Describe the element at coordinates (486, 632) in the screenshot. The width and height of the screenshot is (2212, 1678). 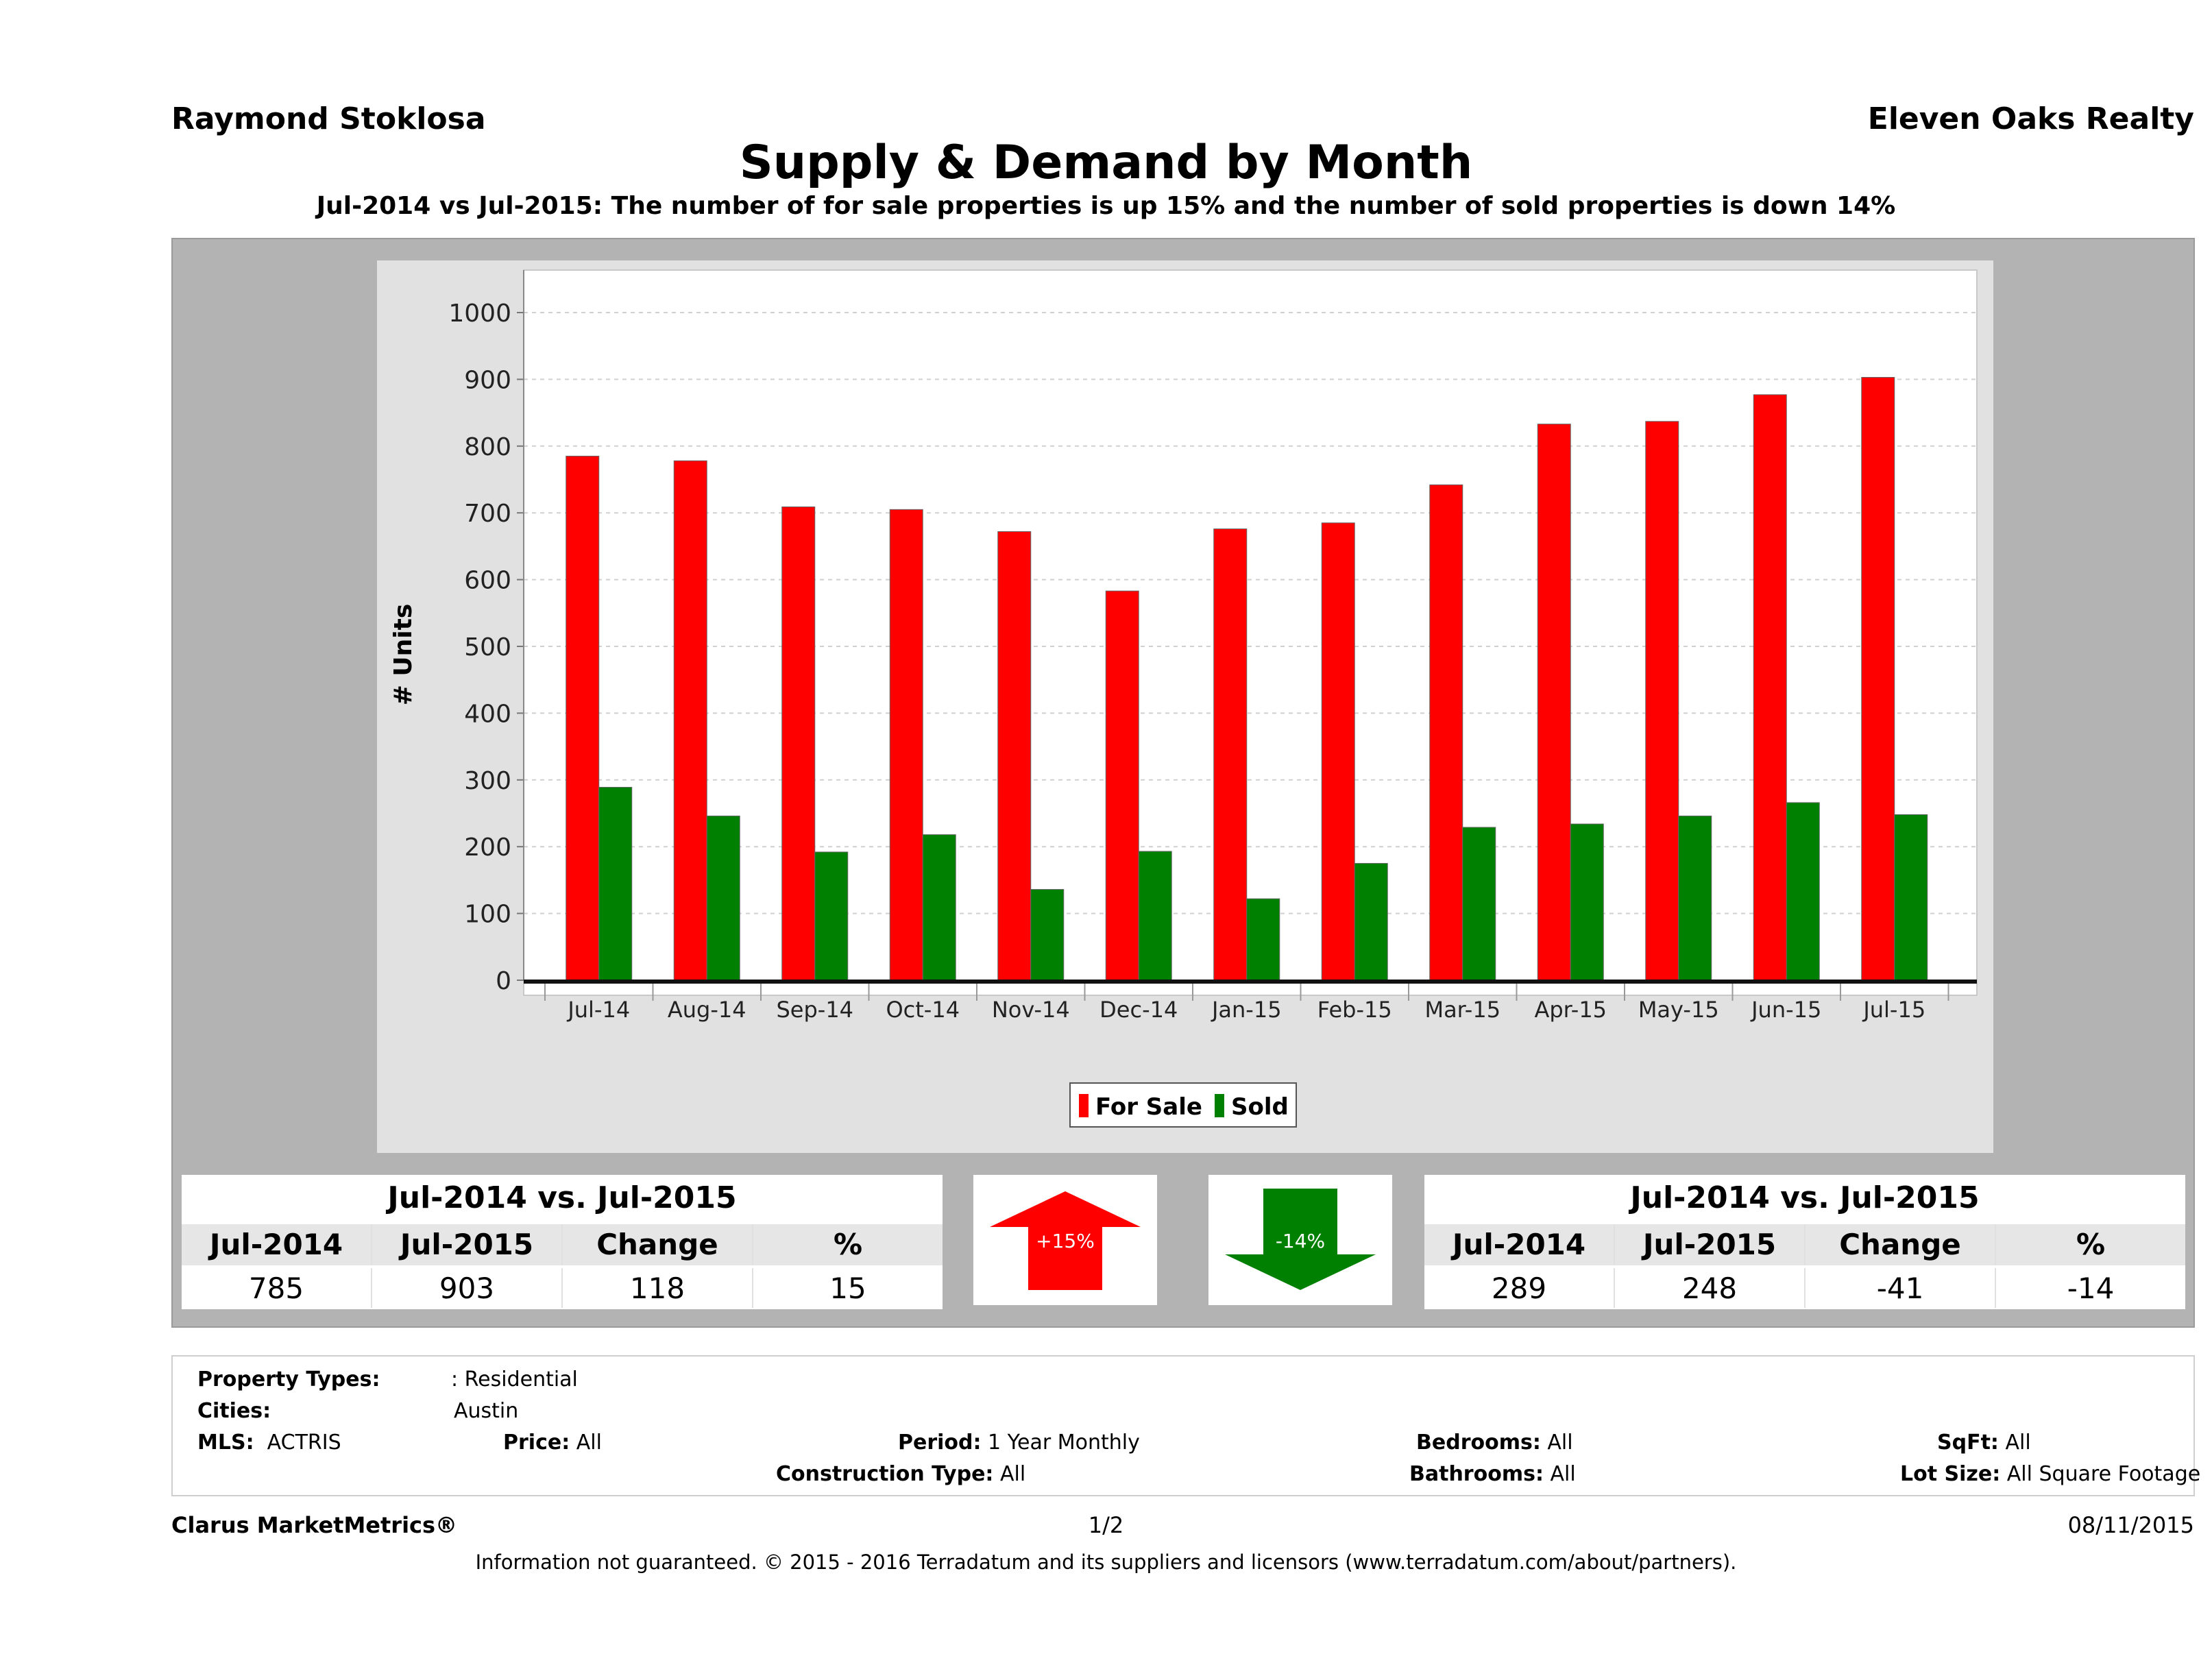
I see `y-axis: 0 100 200 300 400 500 600 700 800 900 1000` at that location.